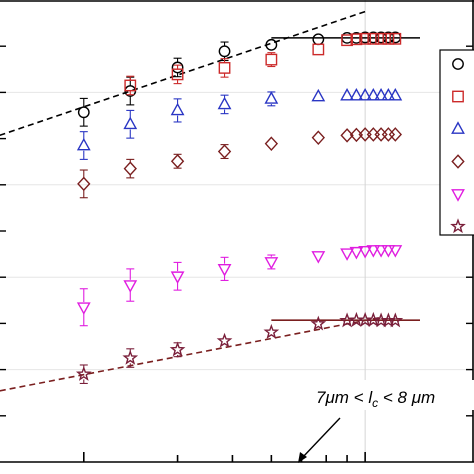  Describe the element at coordinates (386, 421) in the screenshot. I see `annotation: 7μm < lc < 8 μm` at that location.